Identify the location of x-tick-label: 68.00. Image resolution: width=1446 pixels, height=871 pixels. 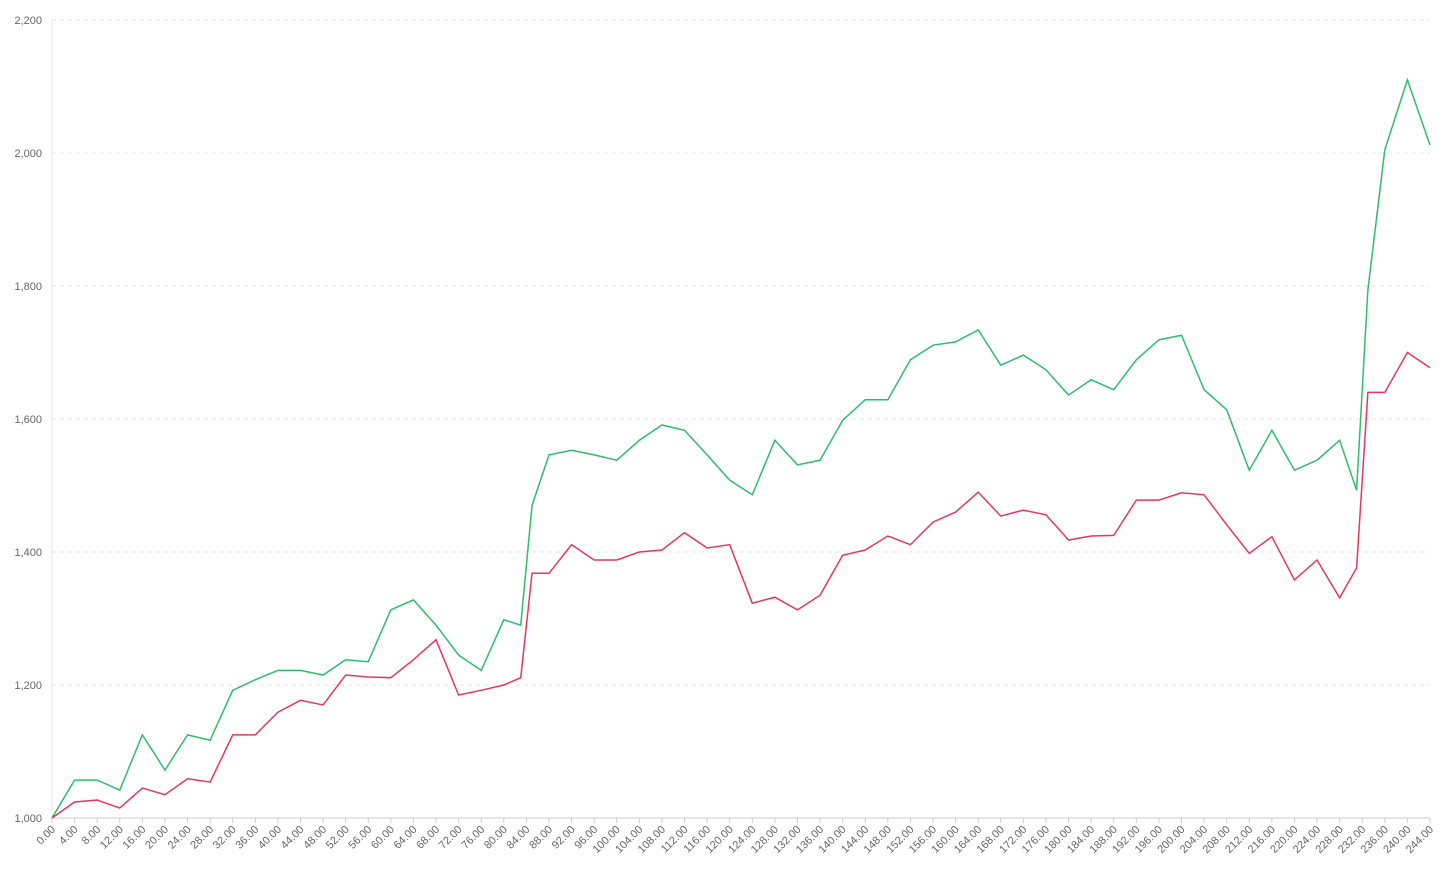
(428, 838).